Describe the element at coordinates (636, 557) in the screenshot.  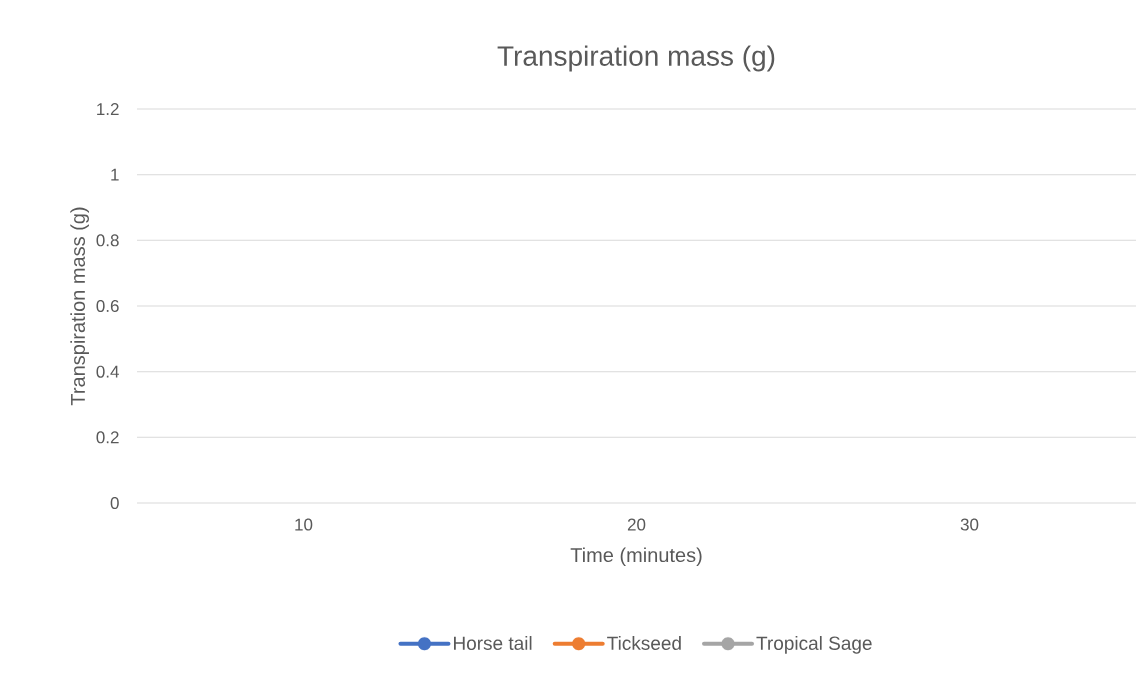
I see `x-axis-title: Time (minutes)` at that location.